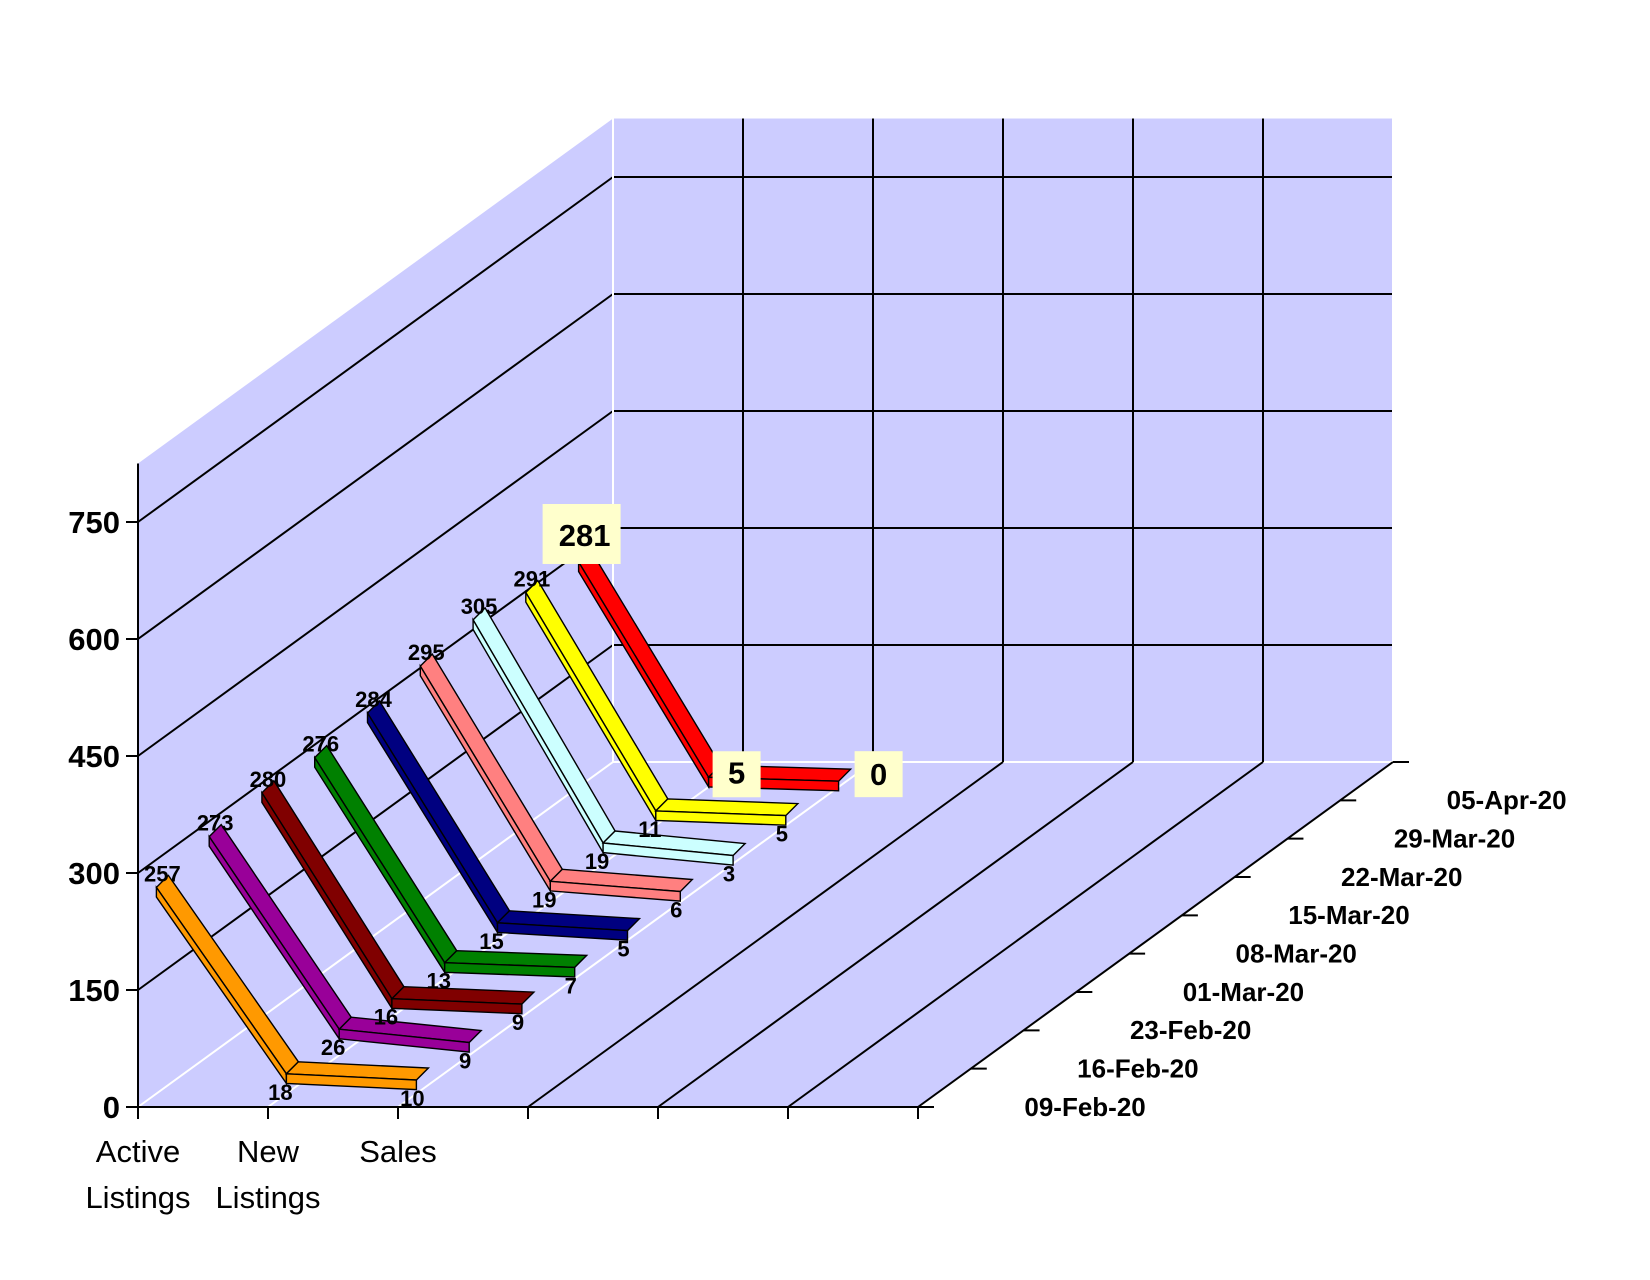 This screenshot has height=1280, width=1650. Describe the element at coordinates (1084, 1107) in the screenshot. I see `depth-axis-label: 09-Feb-20` at that location.